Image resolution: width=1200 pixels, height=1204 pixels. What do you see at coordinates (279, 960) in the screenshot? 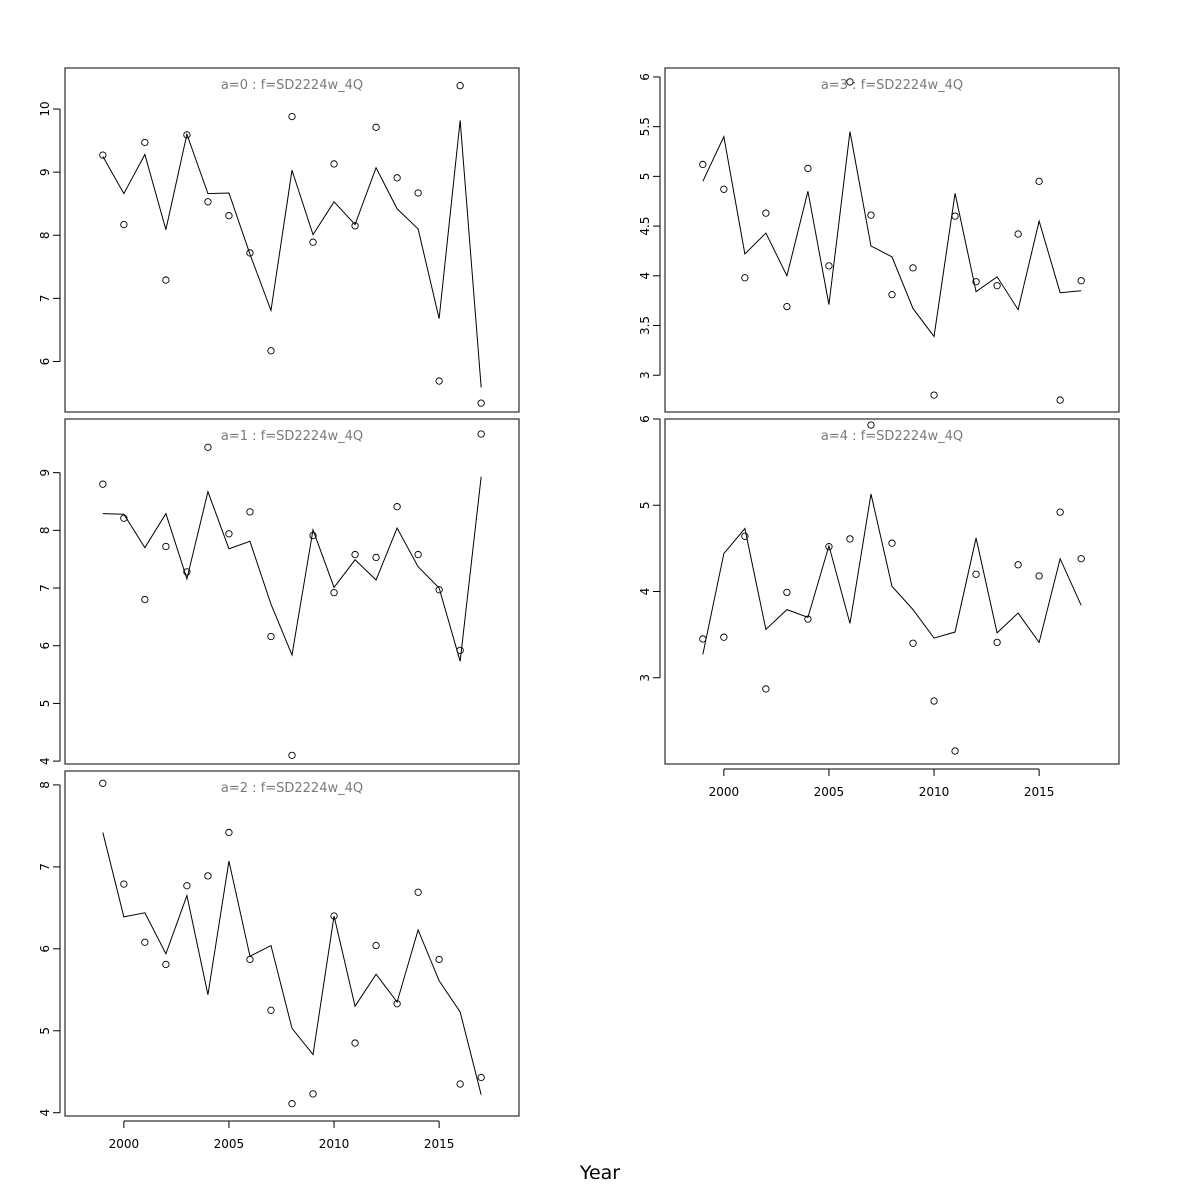
I see `panel-2: a=2 : f=SD2224w_4Q 4 5 6 7 8 2000 2005 2010 2015` at bounding box center [279, 960].